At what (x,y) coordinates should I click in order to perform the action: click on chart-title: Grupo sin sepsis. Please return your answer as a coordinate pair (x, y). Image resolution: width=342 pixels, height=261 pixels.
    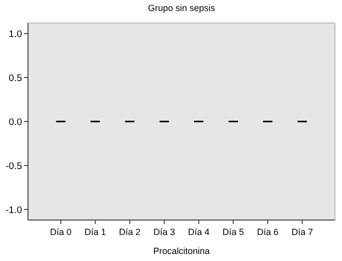
    Looking at the image, I should click on (182, 8).